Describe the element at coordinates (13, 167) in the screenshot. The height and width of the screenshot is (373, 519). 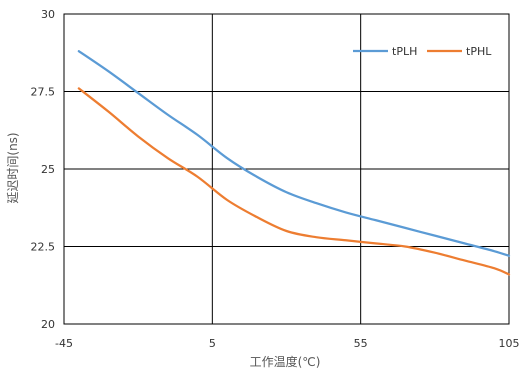
I see `y-axis-title: 延迟时间(ns)` at that location.